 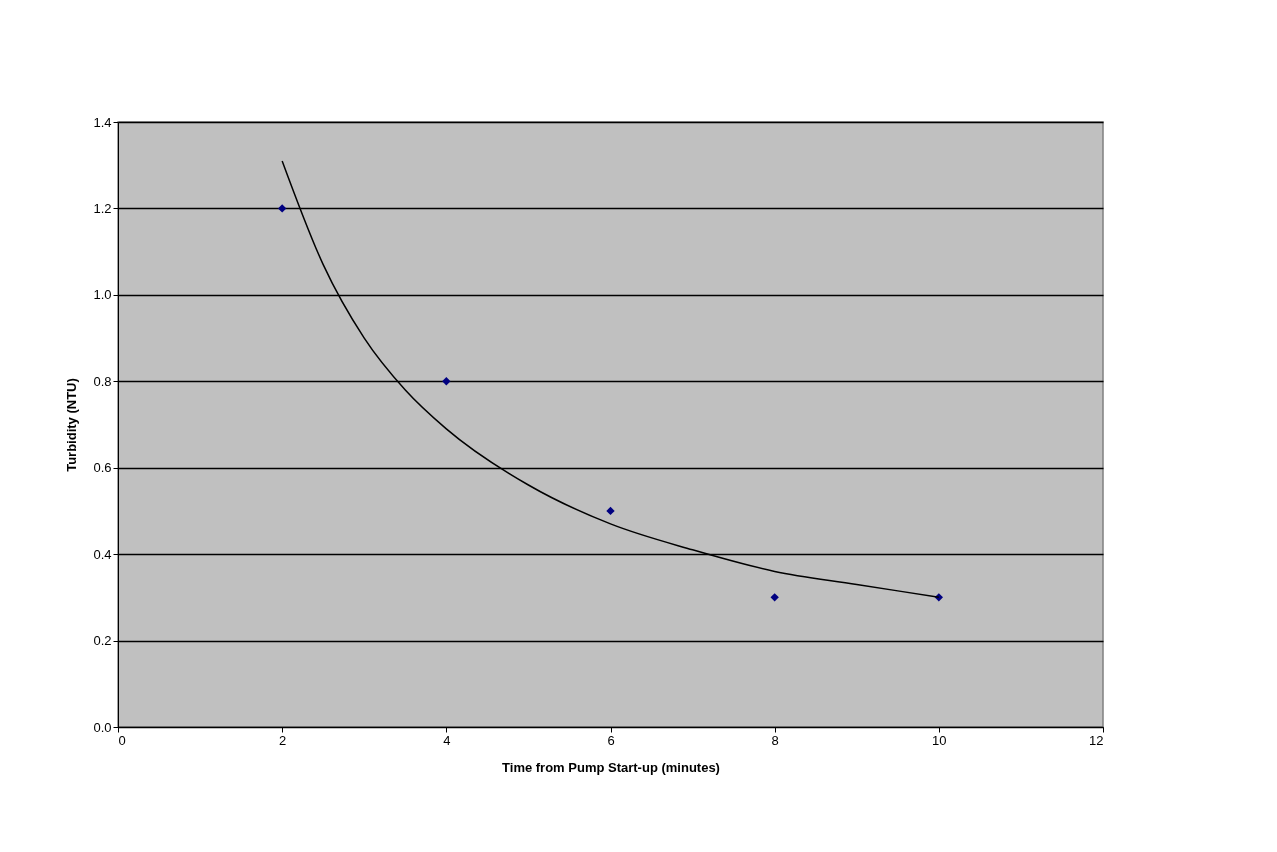 What do you see at coordinates (775, 740) in the screenshot?
I see `x-tick-label: 8` at bounding box center [775, 740].